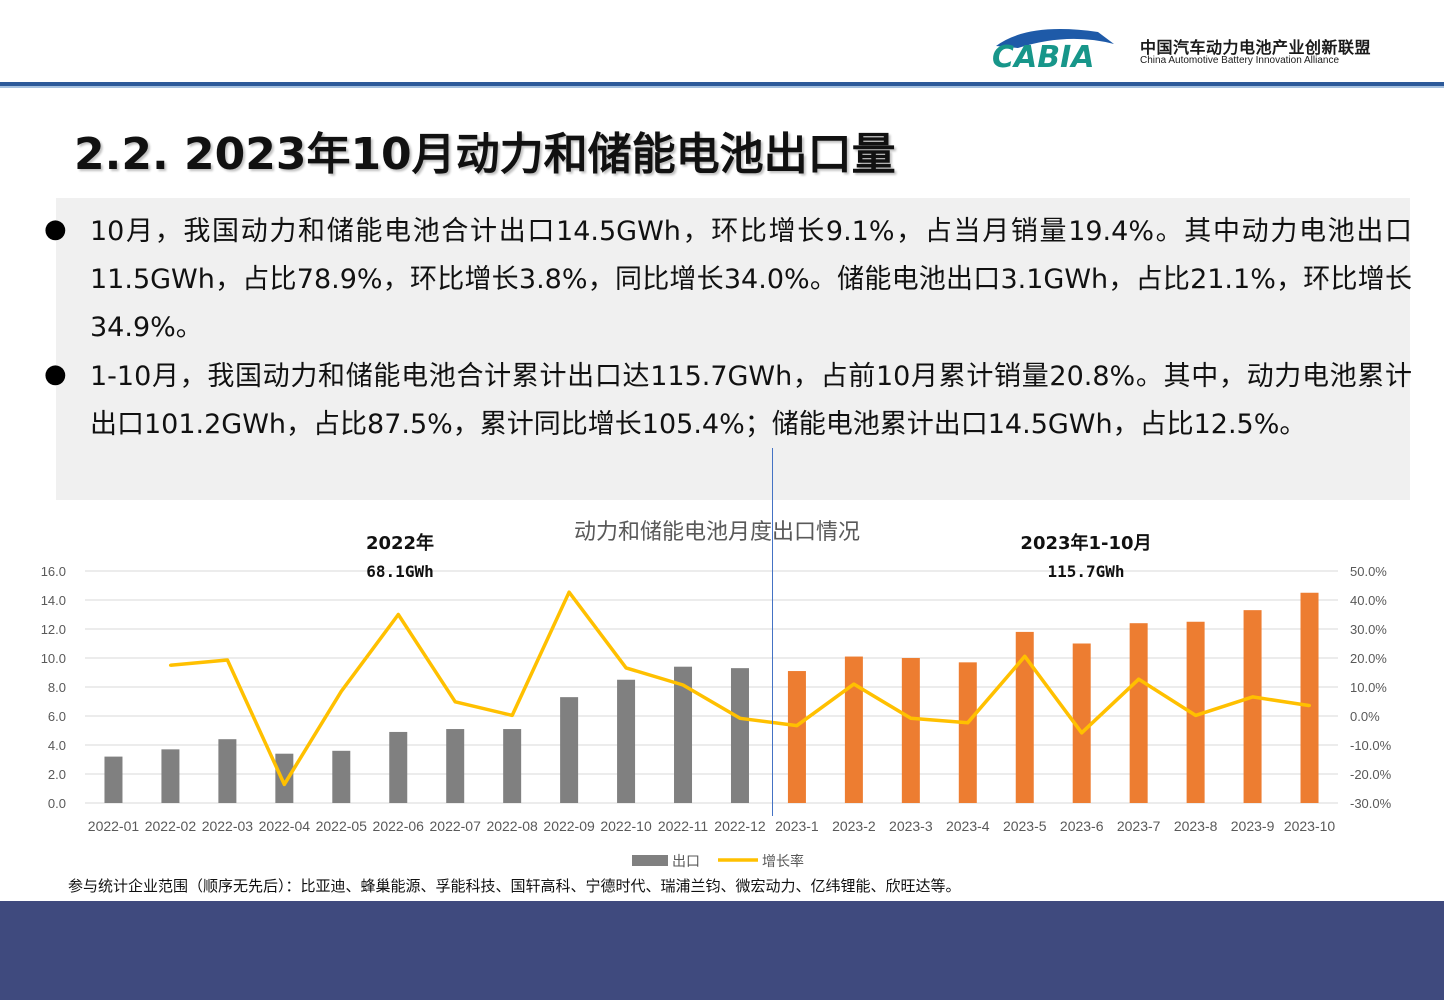 The width and height of the screenshot is (1444, 1000). What do you see at coordinates (228, 826) in the screenshot?
I see `x-tick-label: 2022-03` at bounding box center [228, 826].